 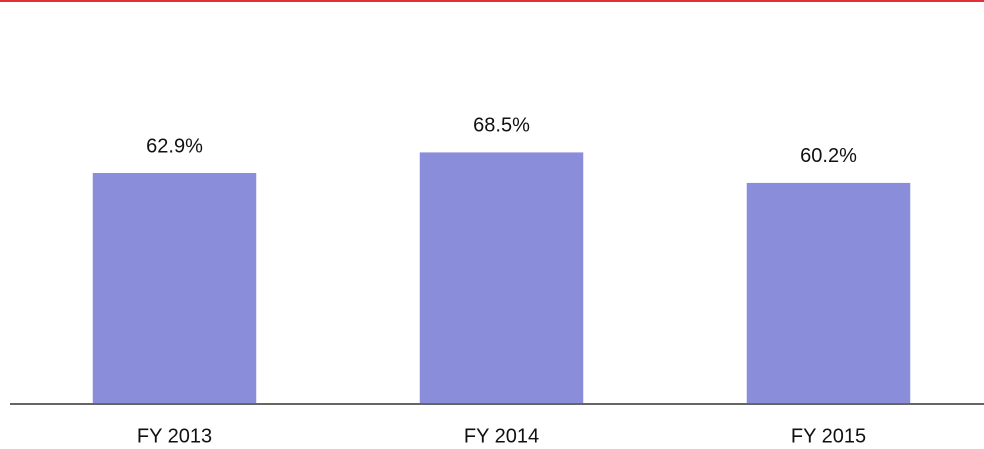 What do you see at coordinates (828, 156) in the screenshot?
I see `data-label: 60.2%` at bounding box center [828, 156].